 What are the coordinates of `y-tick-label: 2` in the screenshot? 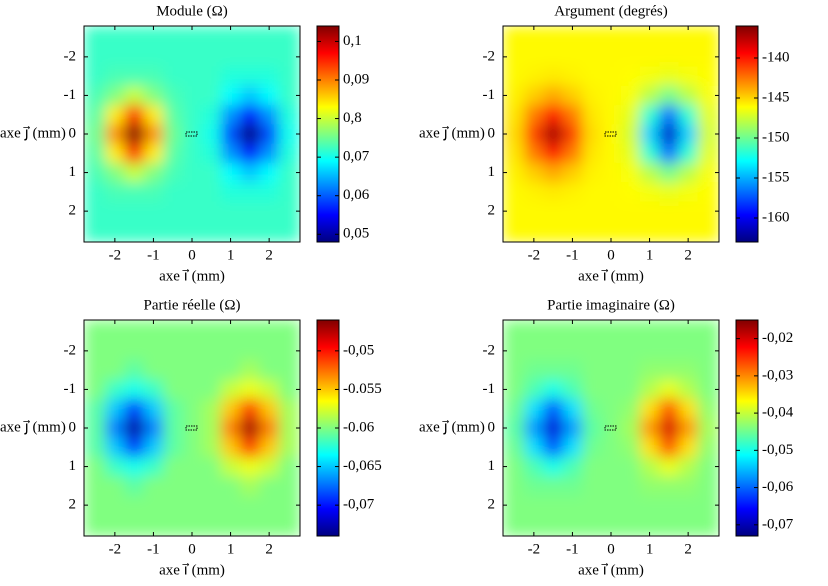 It's located at (73, 211).